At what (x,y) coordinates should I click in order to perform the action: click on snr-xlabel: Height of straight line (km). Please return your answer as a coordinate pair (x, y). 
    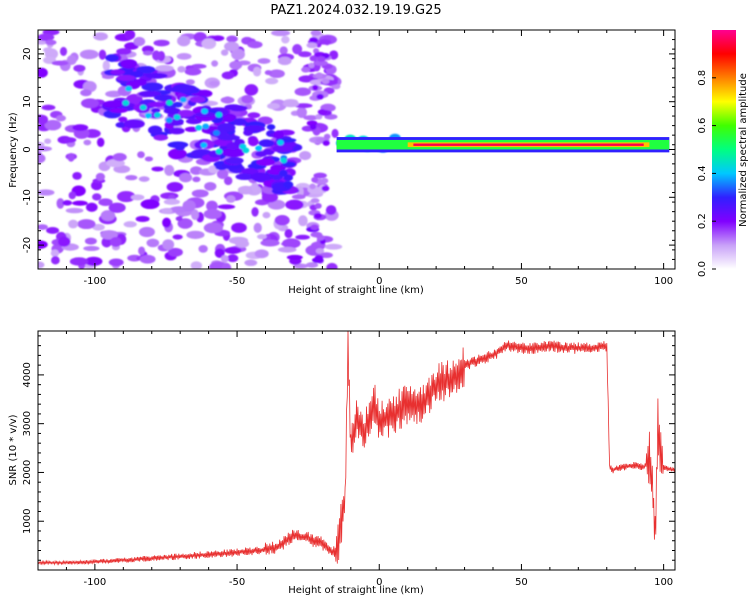
    Looking at the image, I should click on (356, 590).